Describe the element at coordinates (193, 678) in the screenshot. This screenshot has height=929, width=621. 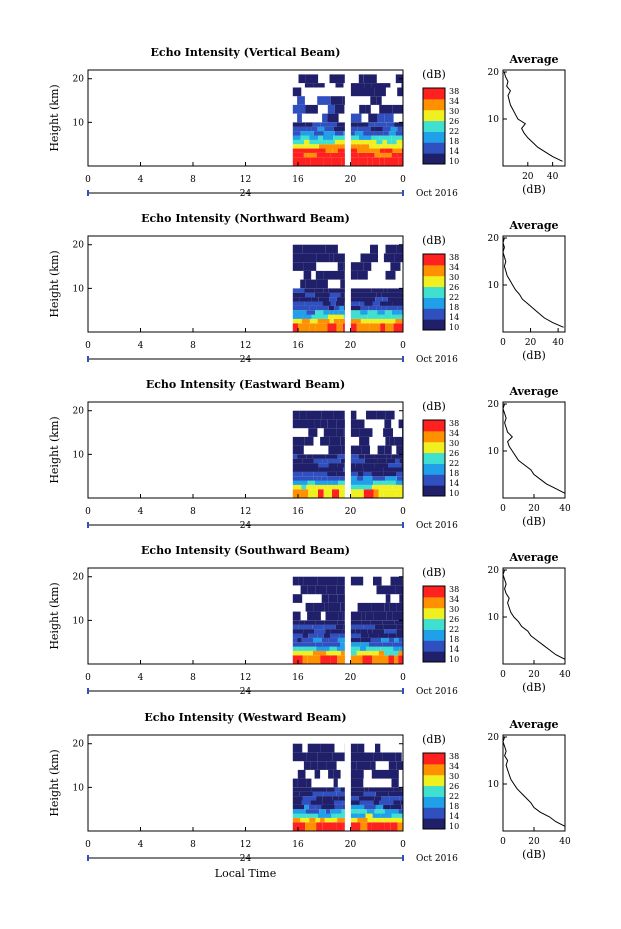
I see `x-tick-label: 8` at that location.